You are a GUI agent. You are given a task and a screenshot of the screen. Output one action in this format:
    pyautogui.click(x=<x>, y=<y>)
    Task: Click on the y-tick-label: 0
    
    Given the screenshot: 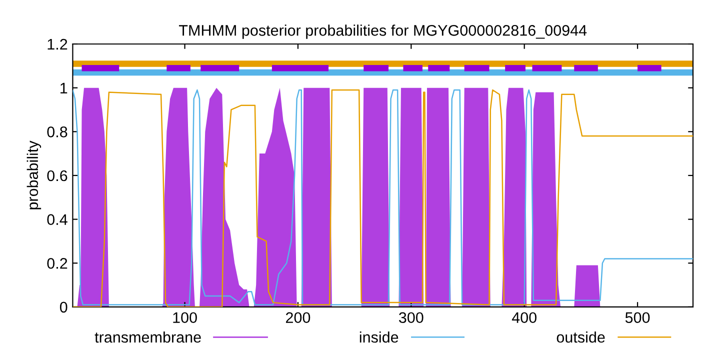 What is the action you would take?
    pyautogui.click(x=64, y=307)
    